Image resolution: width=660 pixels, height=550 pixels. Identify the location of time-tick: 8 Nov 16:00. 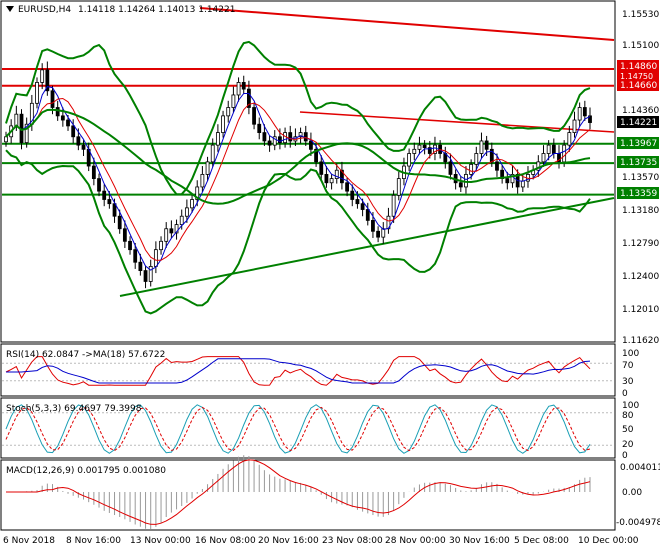
(93, 541).